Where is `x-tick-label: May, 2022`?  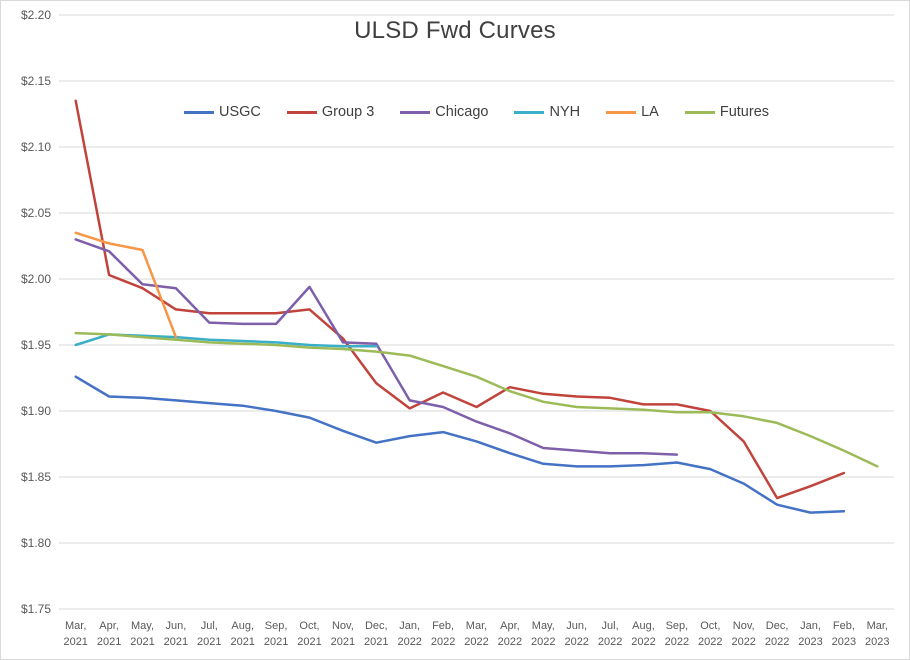 x-tick-label: May, 2022 is located at coordinates (543, 634).